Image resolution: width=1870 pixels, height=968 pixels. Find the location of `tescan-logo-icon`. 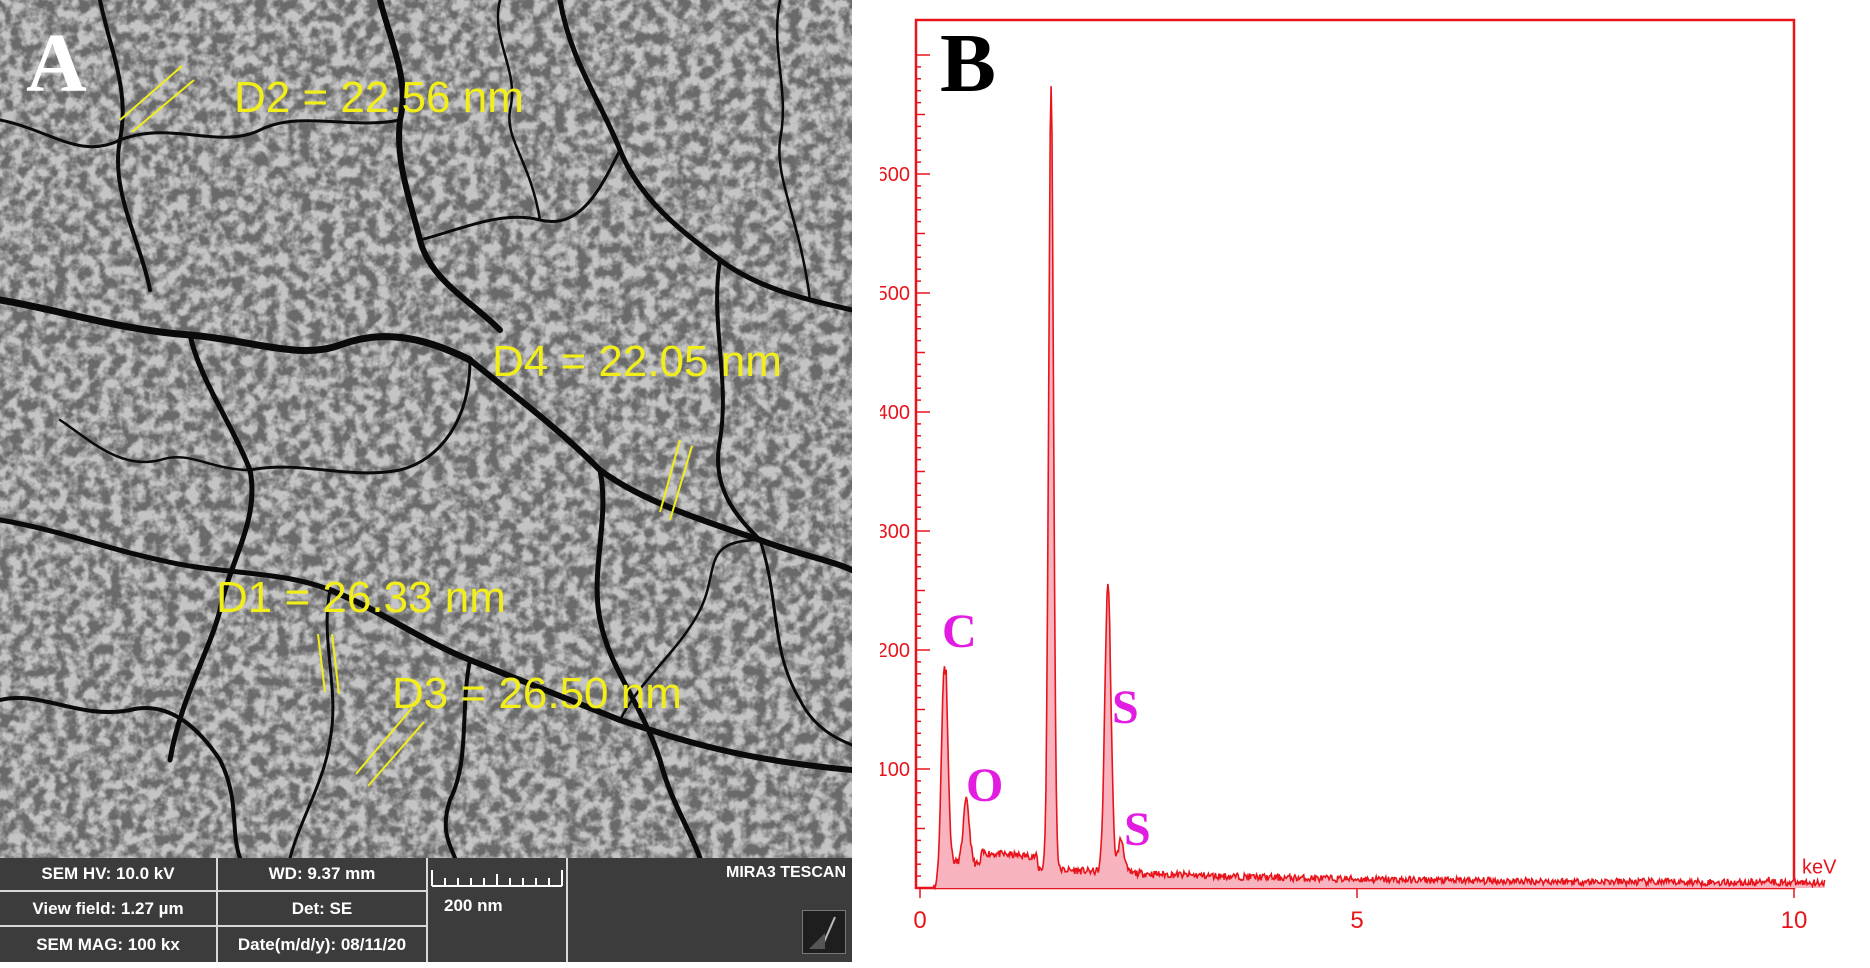

tescan-logo-icon is located at coordinates (824, 932).